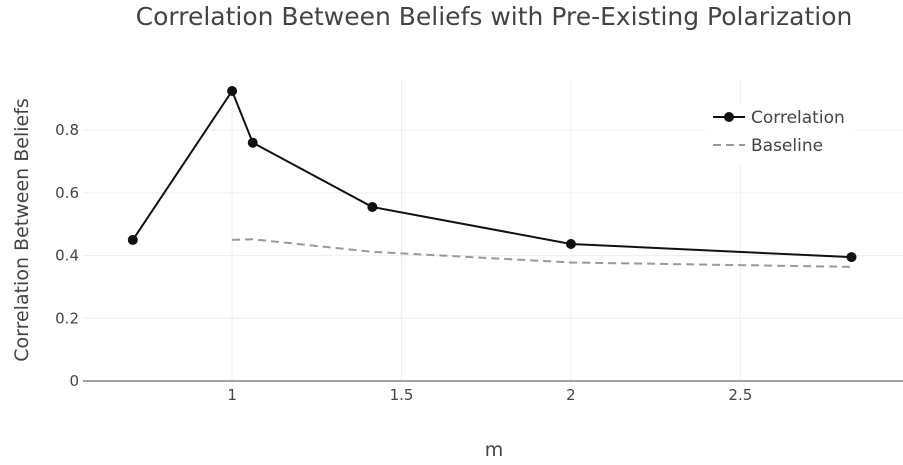 The width and height of the screenshot is (903, 465). I want to click on y-tick-label: 0.2, so click(67, 318).